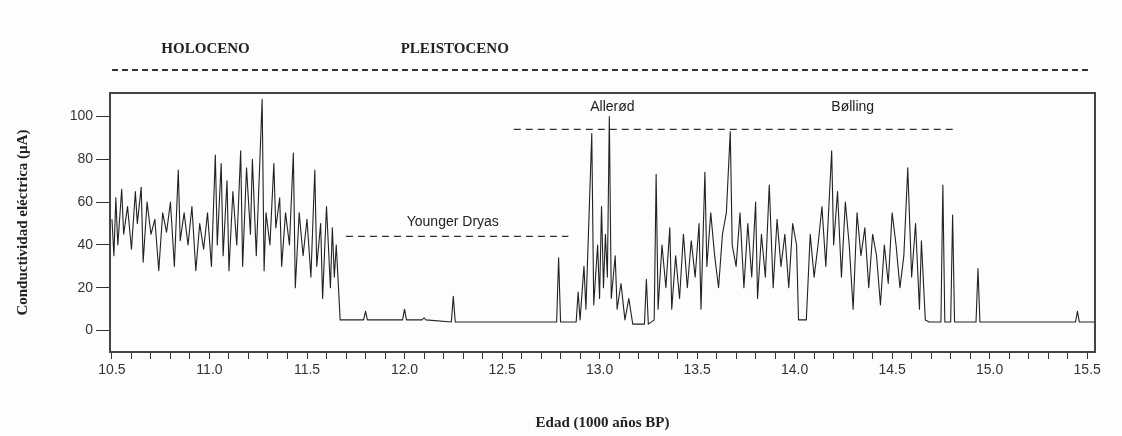 The height and width of the screenshot is (436, 1122). I want to click on x-tick-label: 13.0, so click(599, 369).